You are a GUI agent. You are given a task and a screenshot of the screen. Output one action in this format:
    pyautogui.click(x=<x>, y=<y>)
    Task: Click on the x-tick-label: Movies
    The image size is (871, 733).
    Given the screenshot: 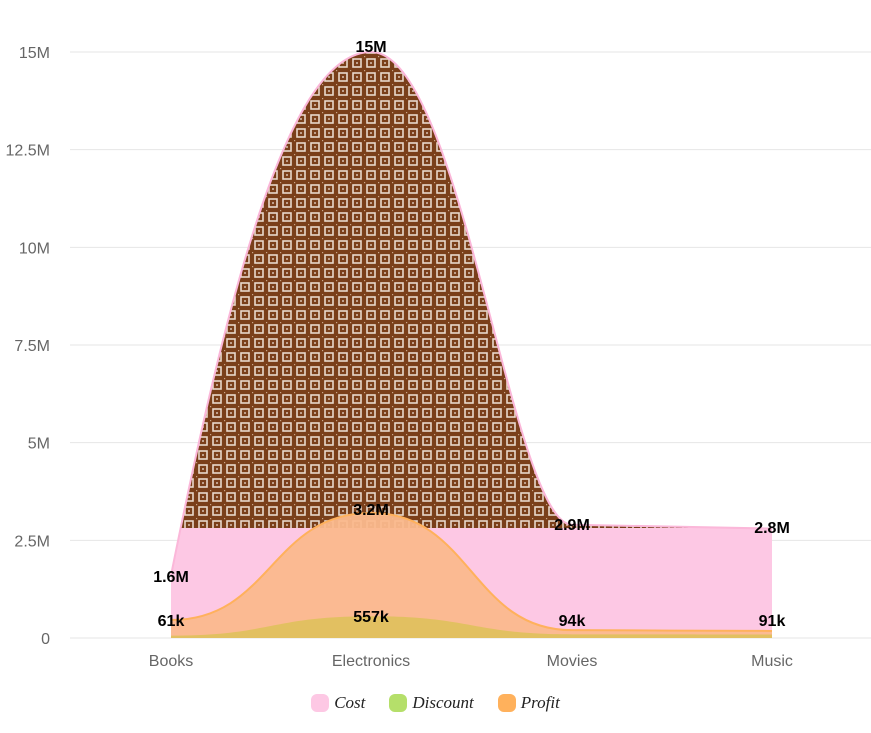 What is the action you would take?
    pyautogui.click(x=572, y=661)
    